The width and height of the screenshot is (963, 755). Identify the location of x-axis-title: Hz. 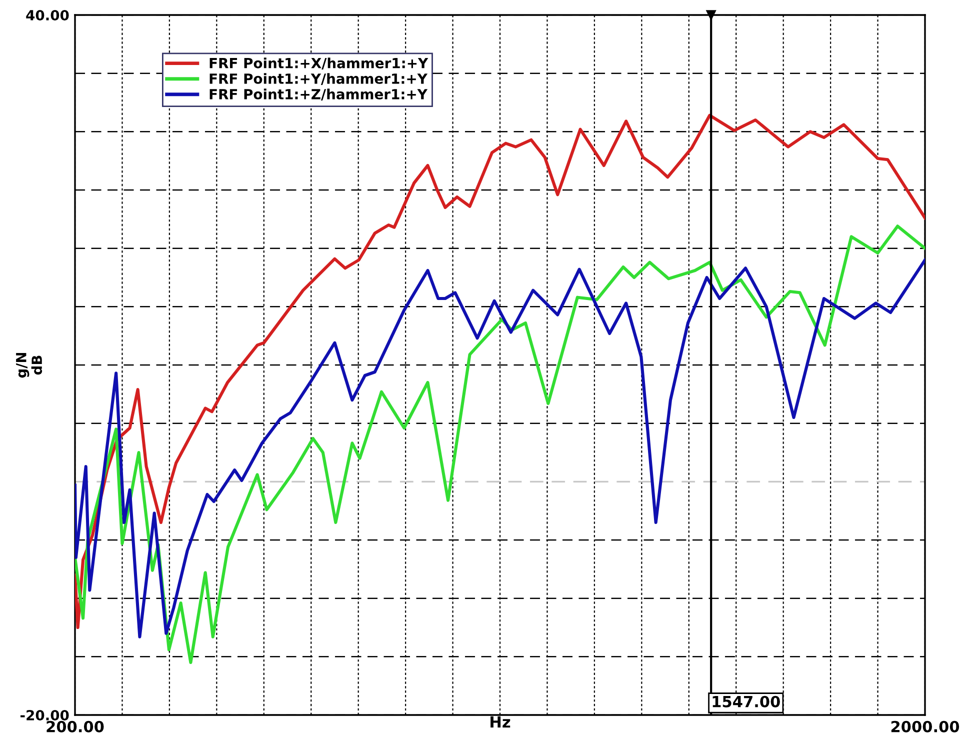
(500, 722).